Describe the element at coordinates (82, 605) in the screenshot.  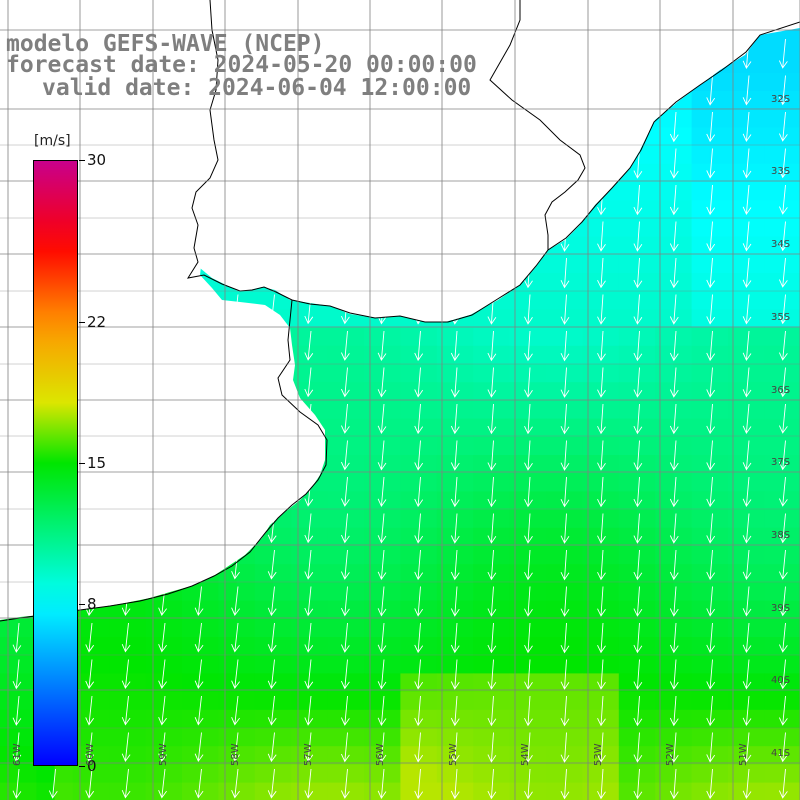
I see `colorbar-tick` at that location.